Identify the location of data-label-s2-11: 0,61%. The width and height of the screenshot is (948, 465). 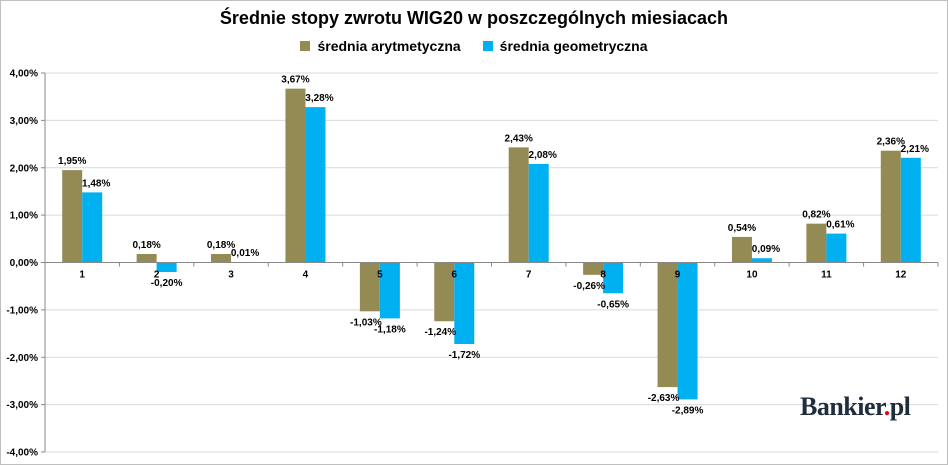
(840, 225).